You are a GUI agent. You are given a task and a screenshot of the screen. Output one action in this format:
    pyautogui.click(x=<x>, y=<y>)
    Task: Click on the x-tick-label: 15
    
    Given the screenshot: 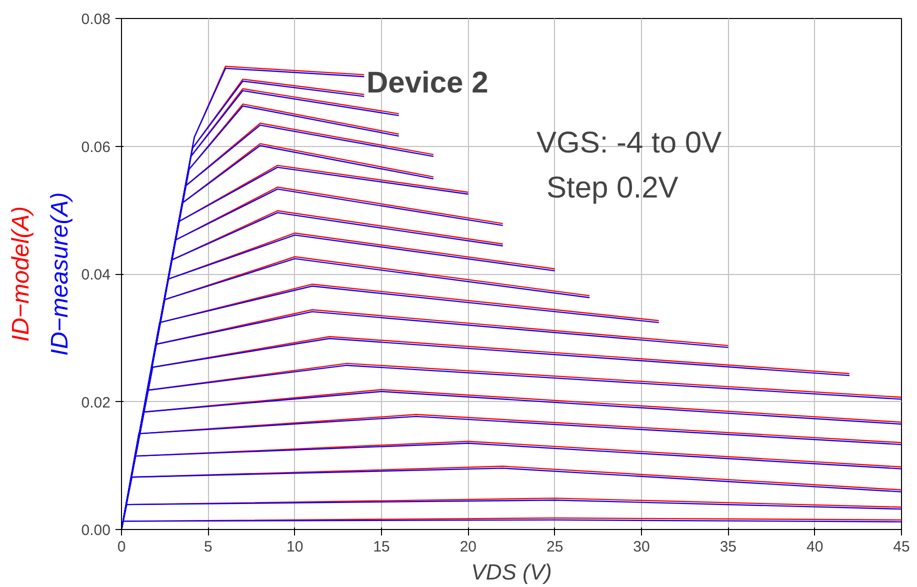 What is the action you would take?
    pyautogui.click(x=381, y=547)
    